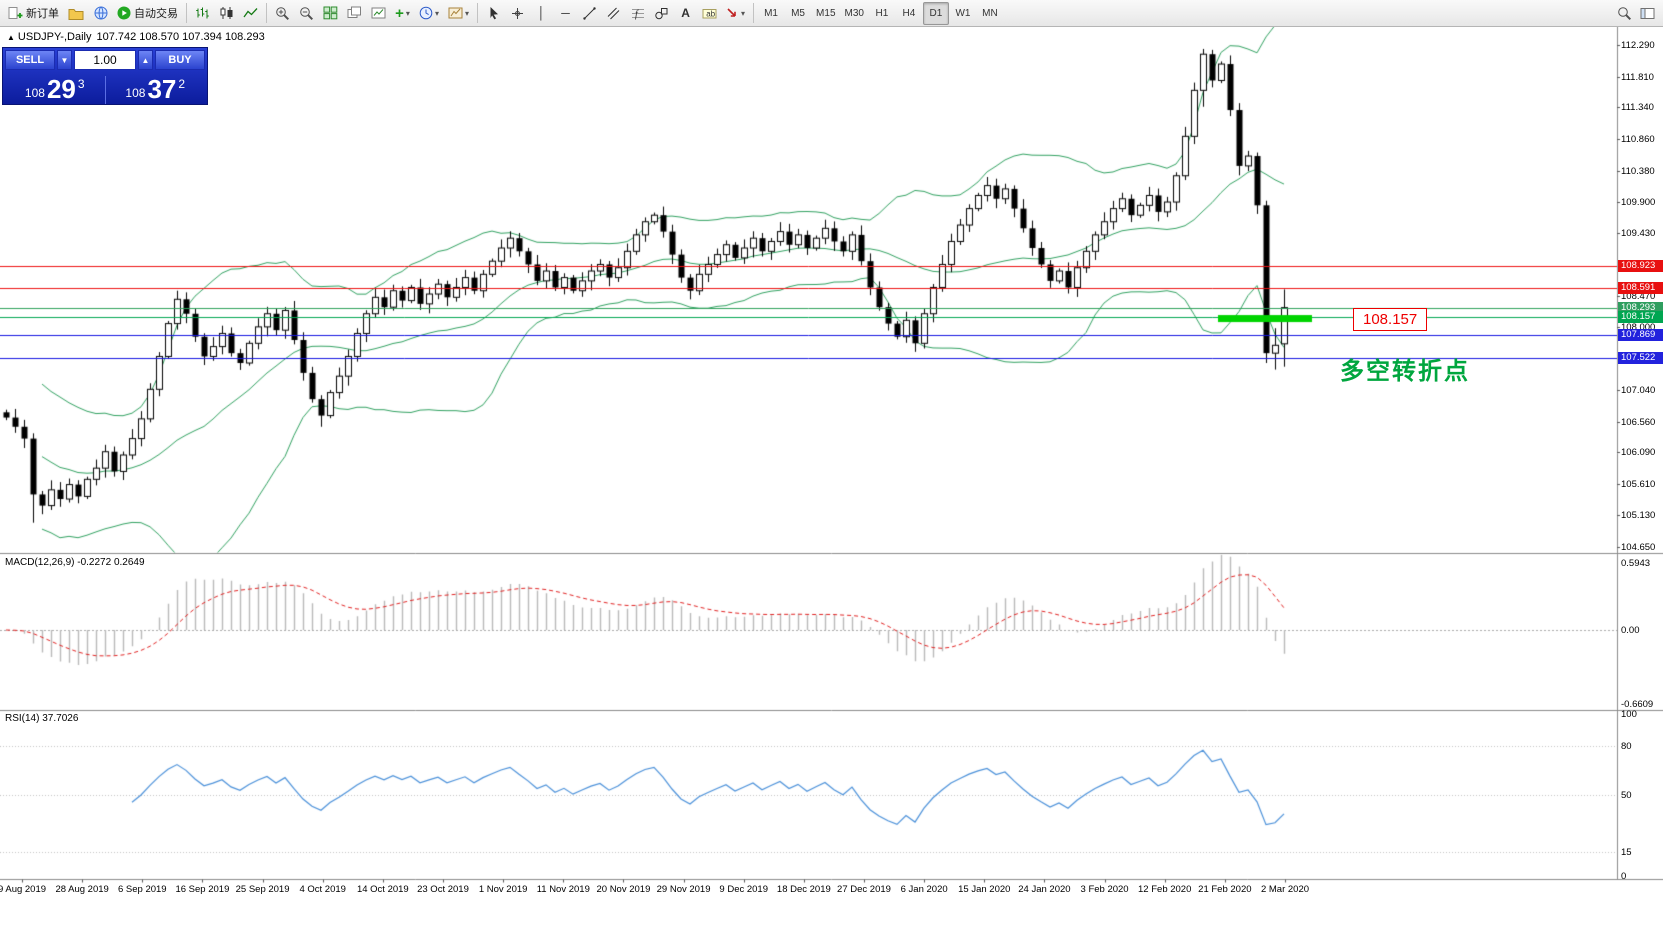 The image size is (1663, 952). What do you see at coordinates (661, 13) in the screenshot?
I see `shapes-button` at bounding box center [661, 13].